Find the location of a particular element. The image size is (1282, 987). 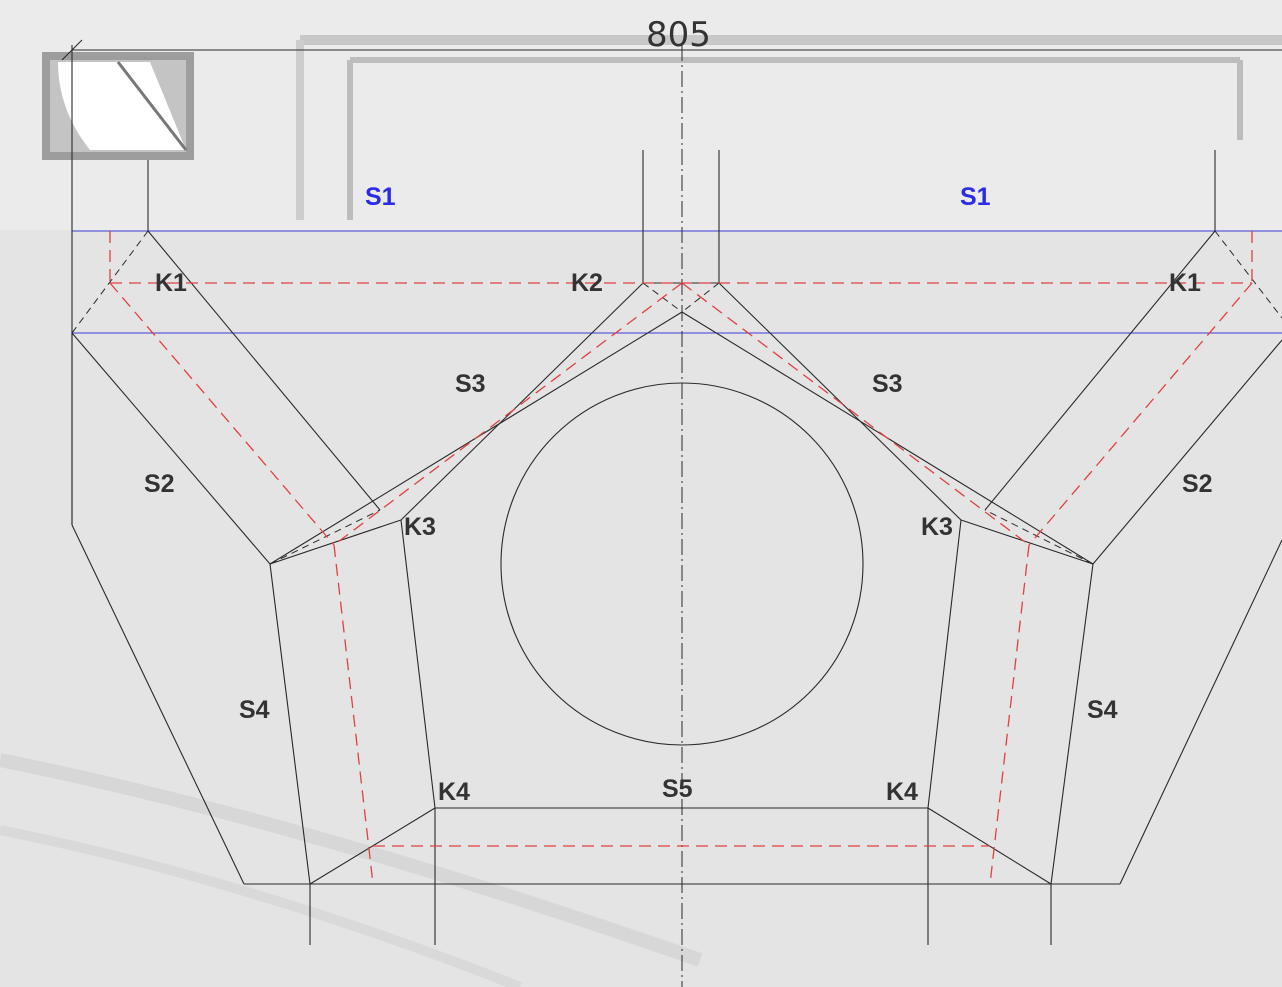

label-k1-right: K1 is located at coordinates (1185, 283).